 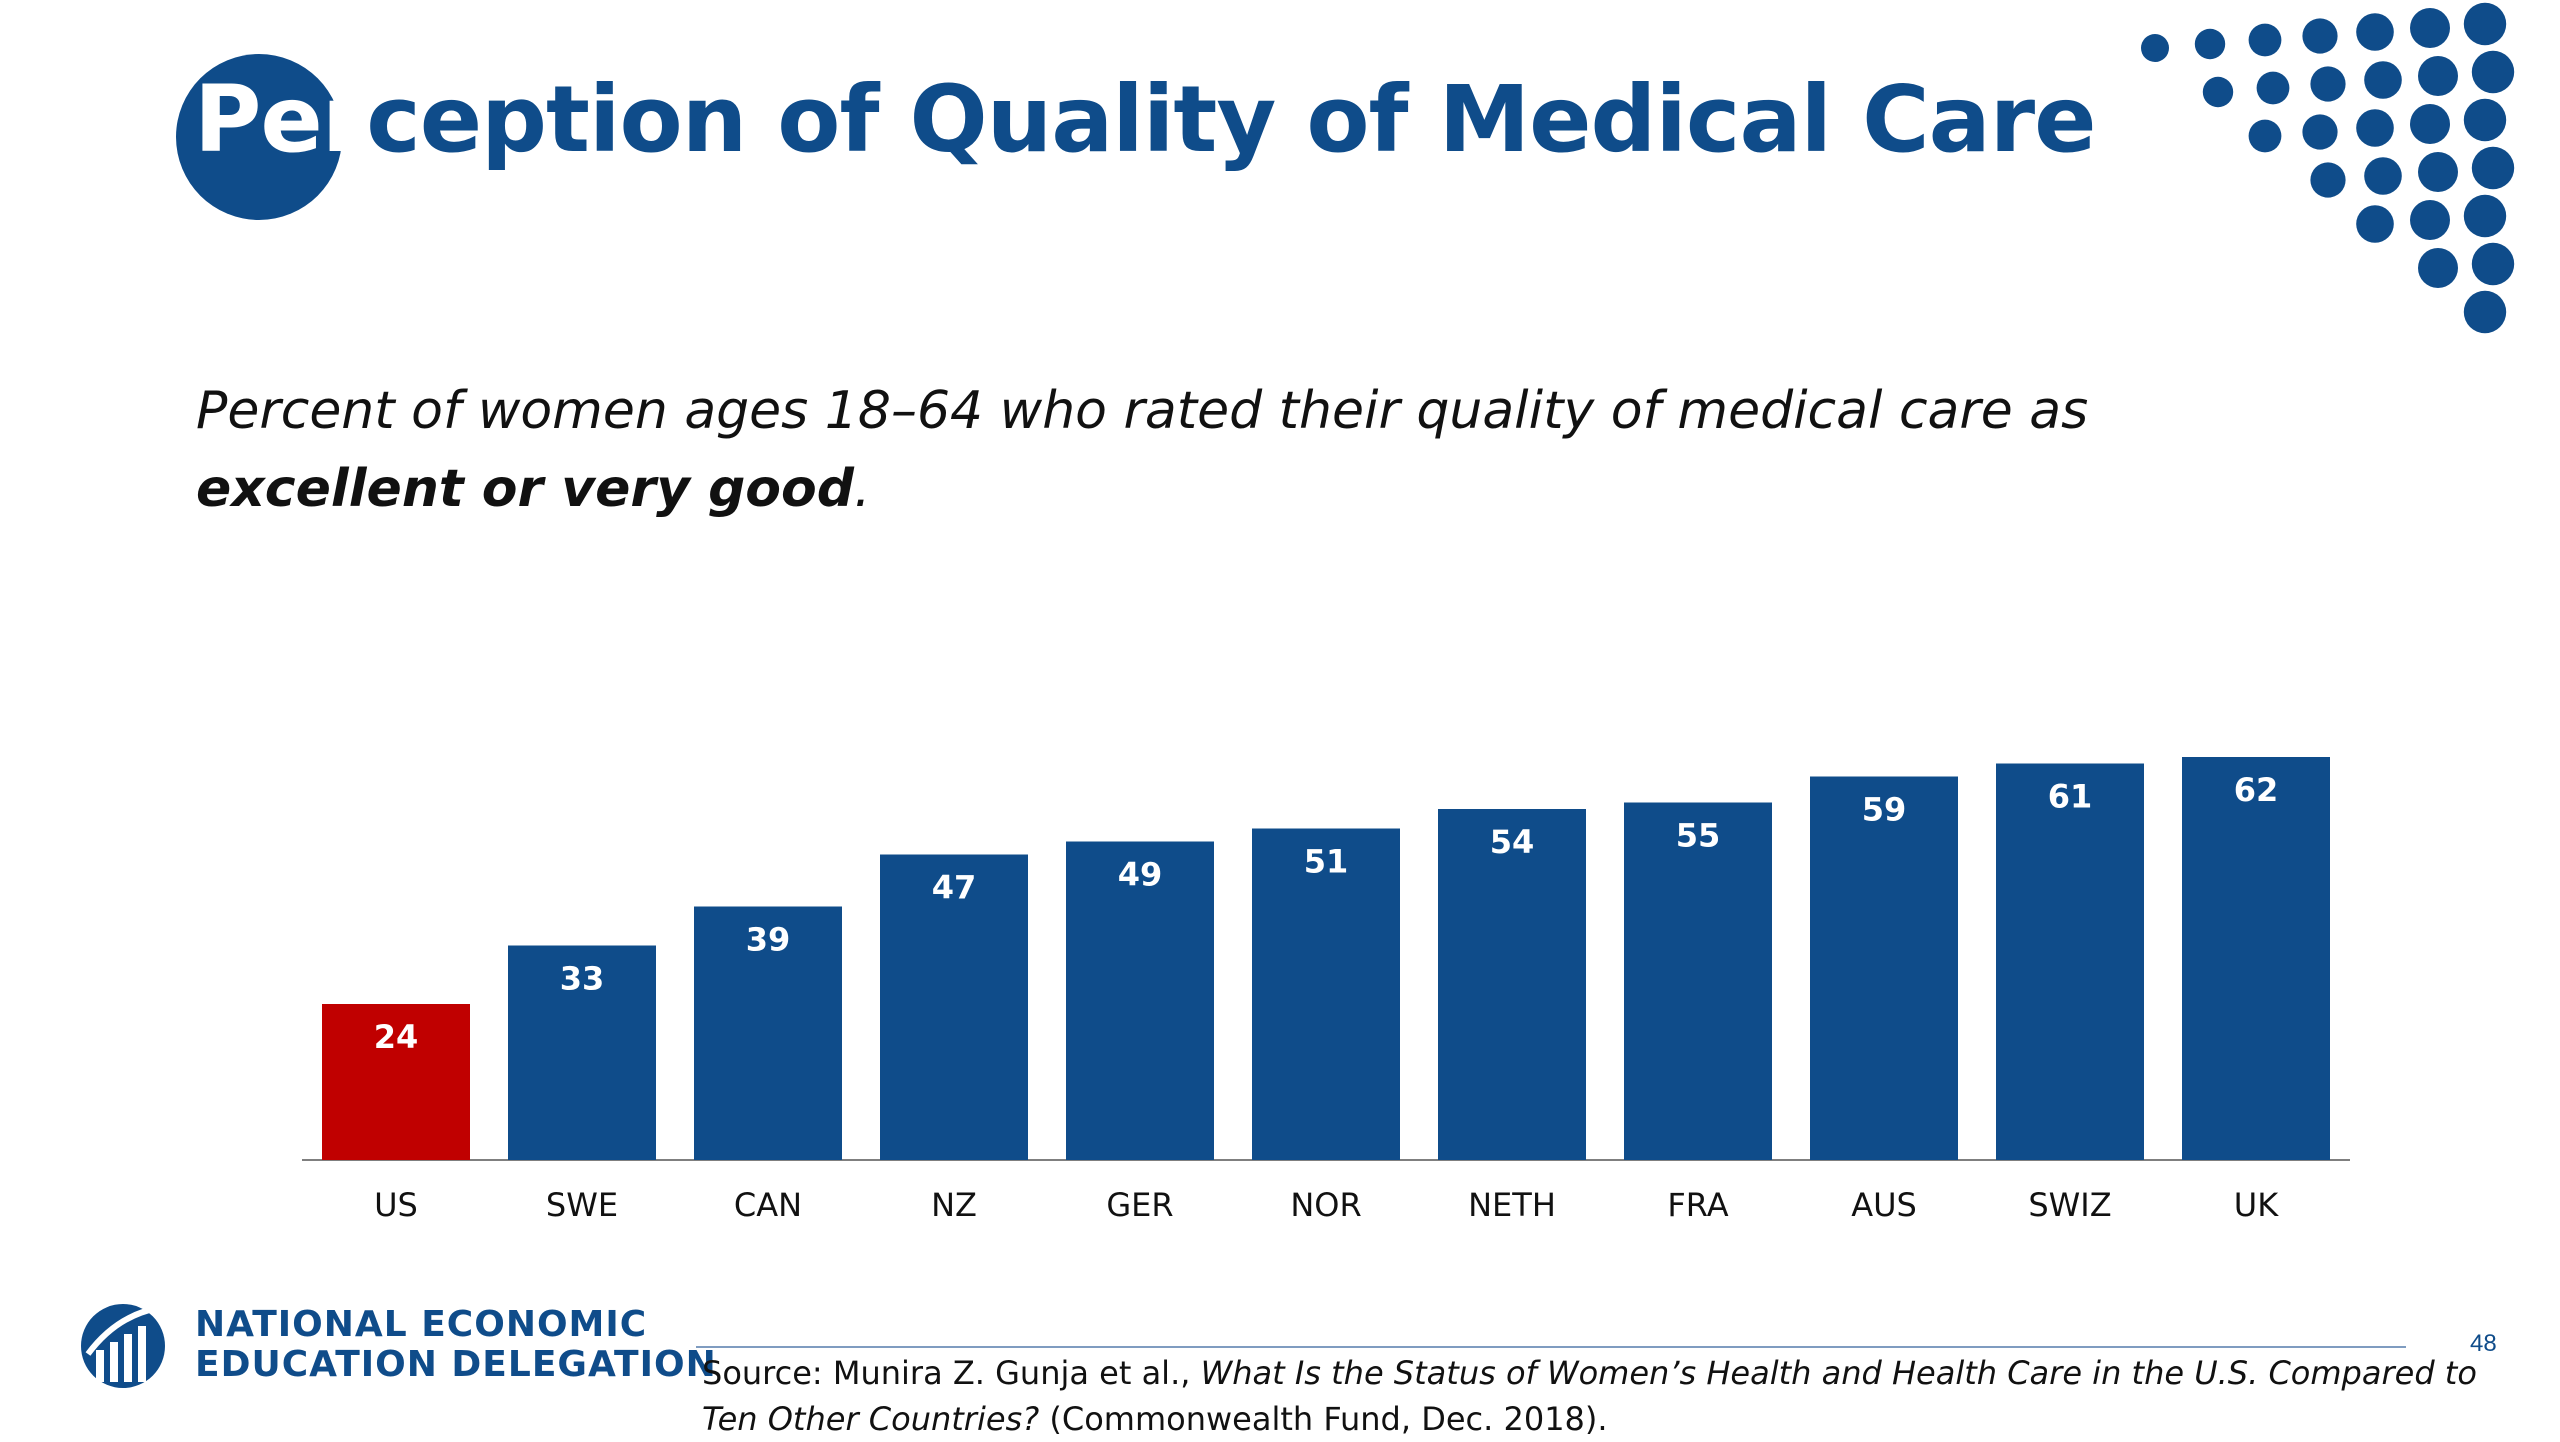 I want to click on subtitle-bold: excellent or very good, so click(x=525, y=489).